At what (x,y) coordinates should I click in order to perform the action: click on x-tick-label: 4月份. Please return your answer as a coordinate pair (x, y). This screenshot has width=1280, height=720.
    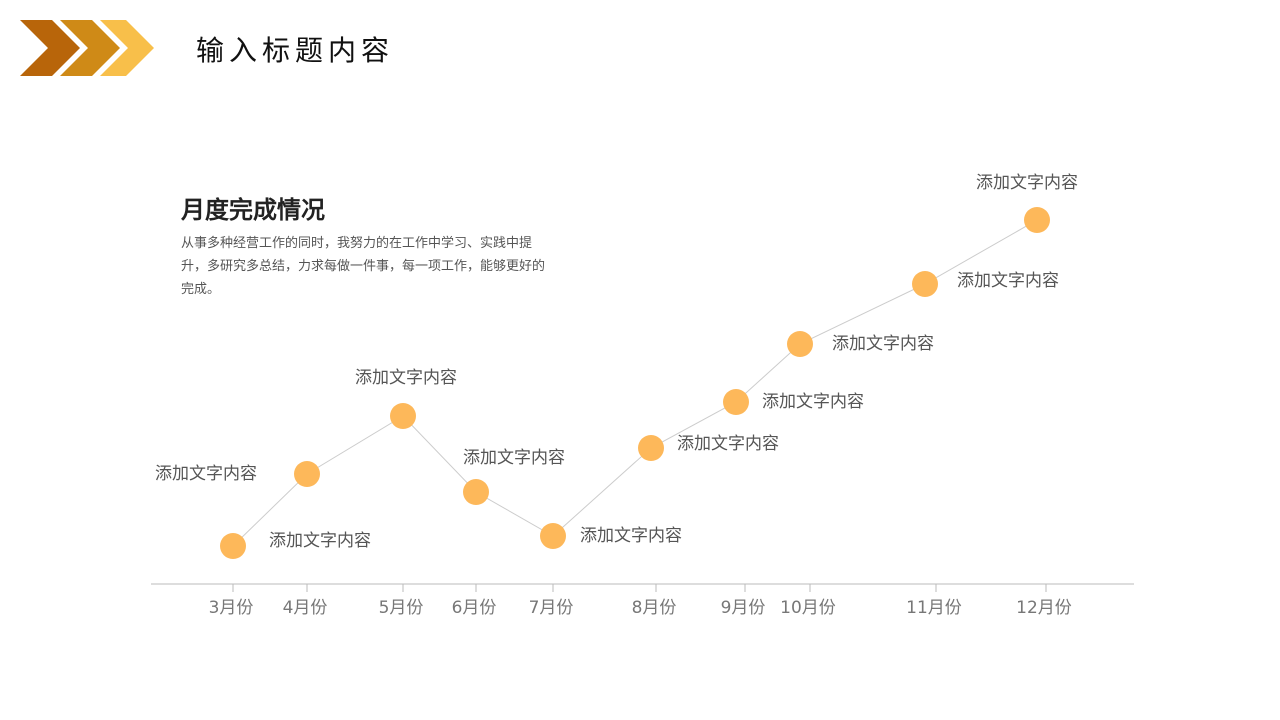
    Looking at the image, I should click on (305, 608).